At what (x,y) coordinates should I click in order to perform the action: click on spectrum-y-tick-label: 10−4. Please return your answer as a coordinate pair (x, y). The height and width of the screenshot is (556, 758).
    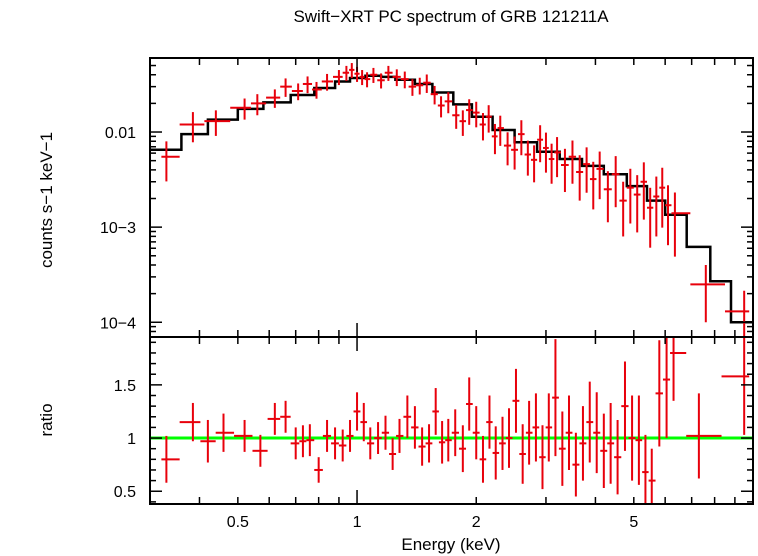
    Looking at the image, I should click on (118, 323).